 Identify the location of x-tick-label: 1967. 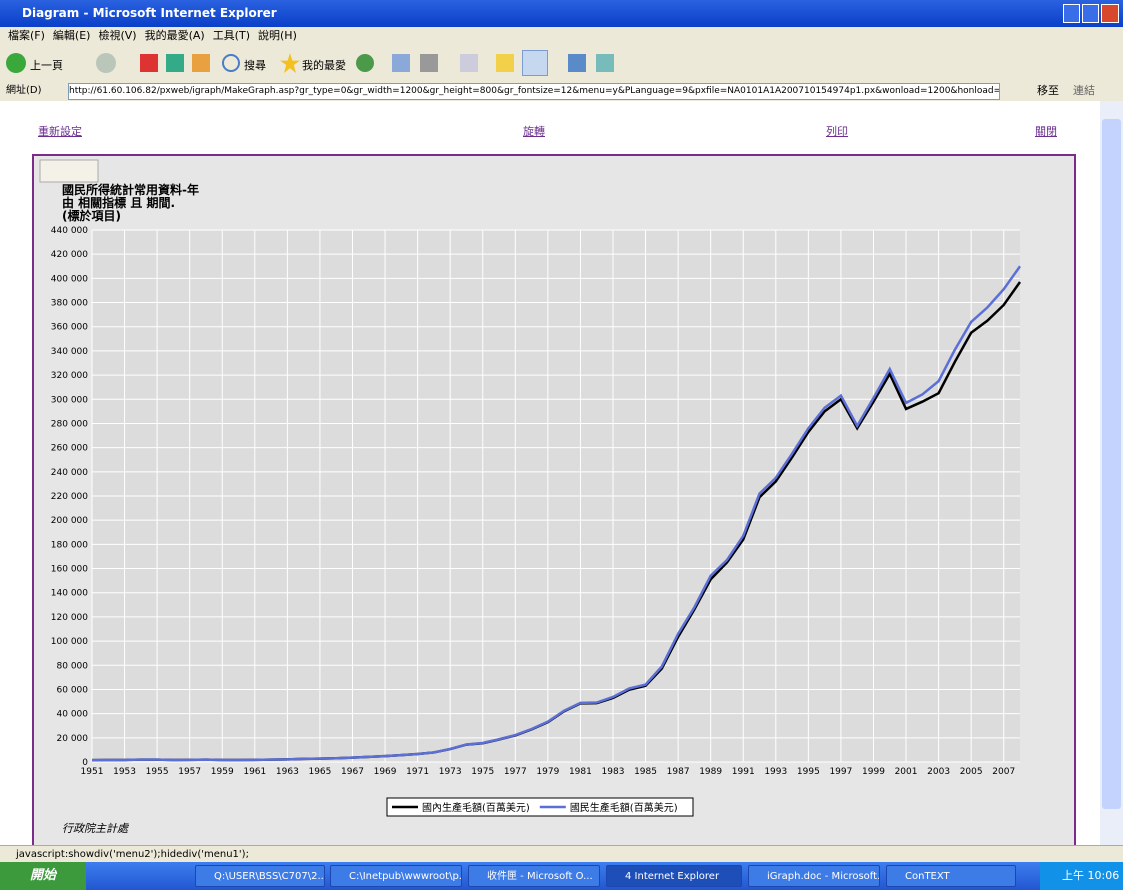
(352, 772).